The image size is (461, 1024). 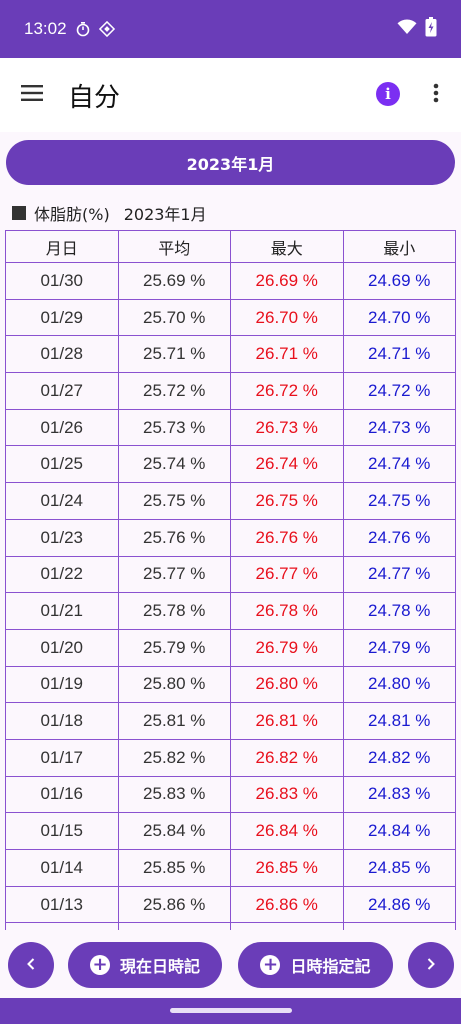 What do you see at coordinates (174, 611) in the screenshot?
I see `cell-average: 25.78 %` at bounding box center [174, 611].